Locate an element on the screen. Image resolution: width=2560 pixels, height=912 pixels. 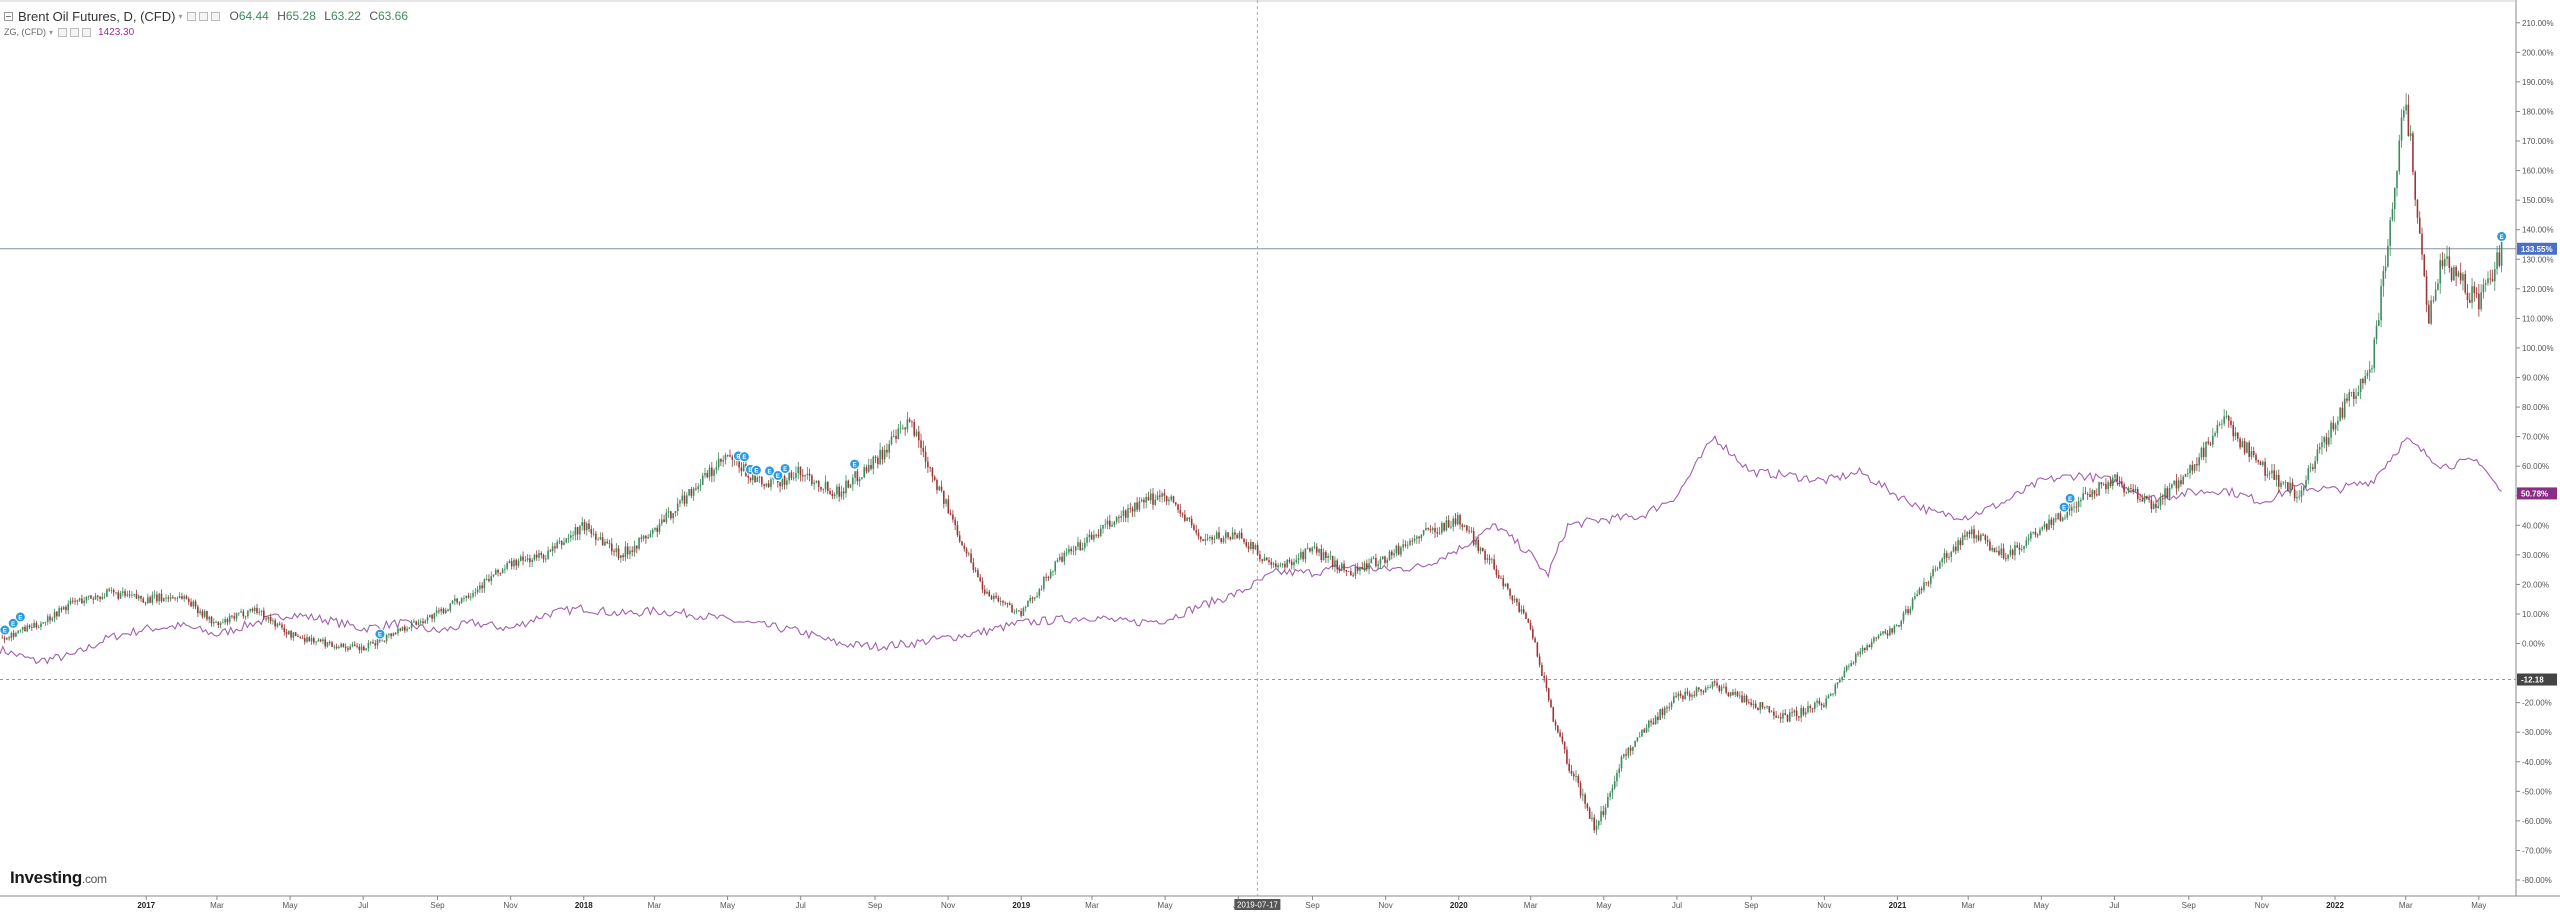
y-tick-label: 80.00% is located at coordinates (2535, 407).